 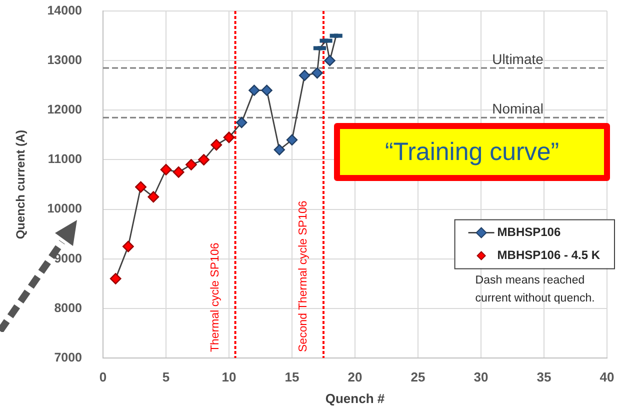 What do you see at coordinates (64, 109) in the screenshot?
I see `y-tick-label: 12000` at bounding box center [64, 109].